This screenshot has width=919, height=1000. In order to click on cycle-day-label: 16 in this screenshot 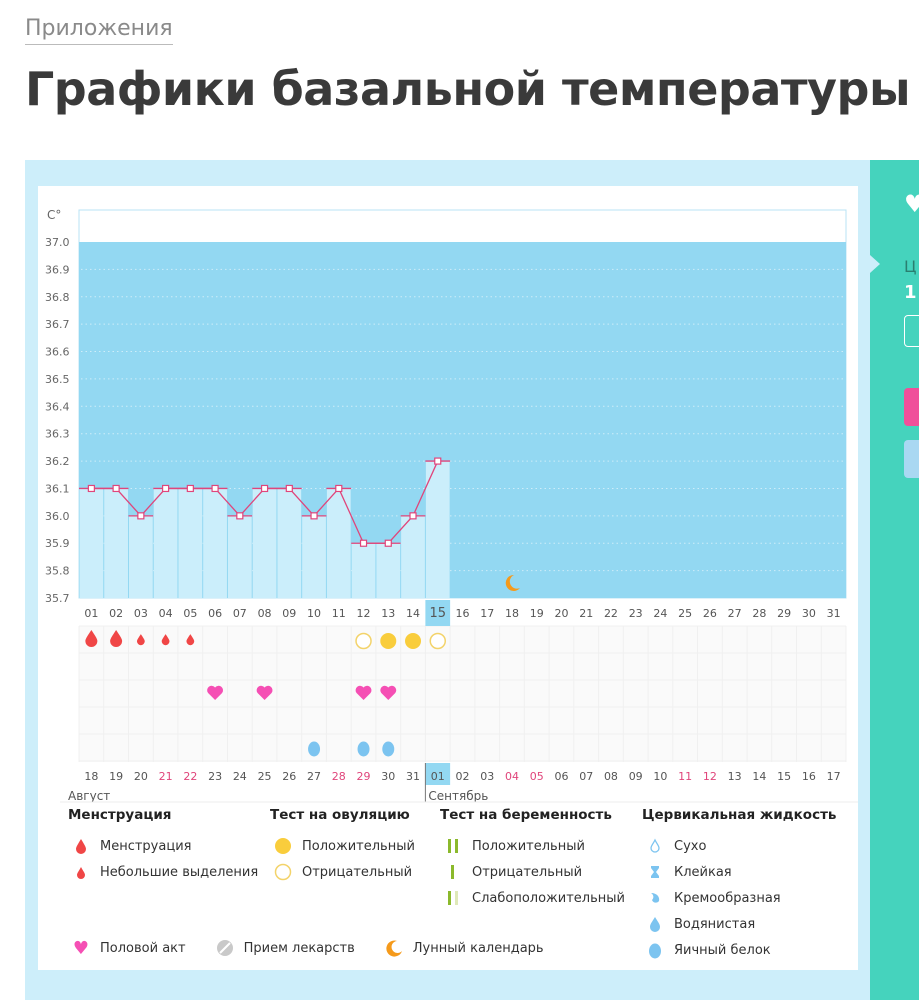, I will do `click(463, 613)`.